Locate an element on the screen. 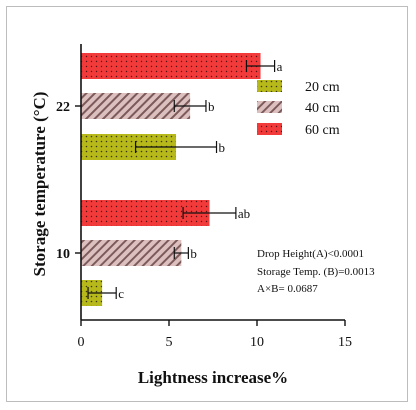 The width and height of the screenshot is (416, 410). y-ticks: 10 22 is located at coordinates (68, 181).